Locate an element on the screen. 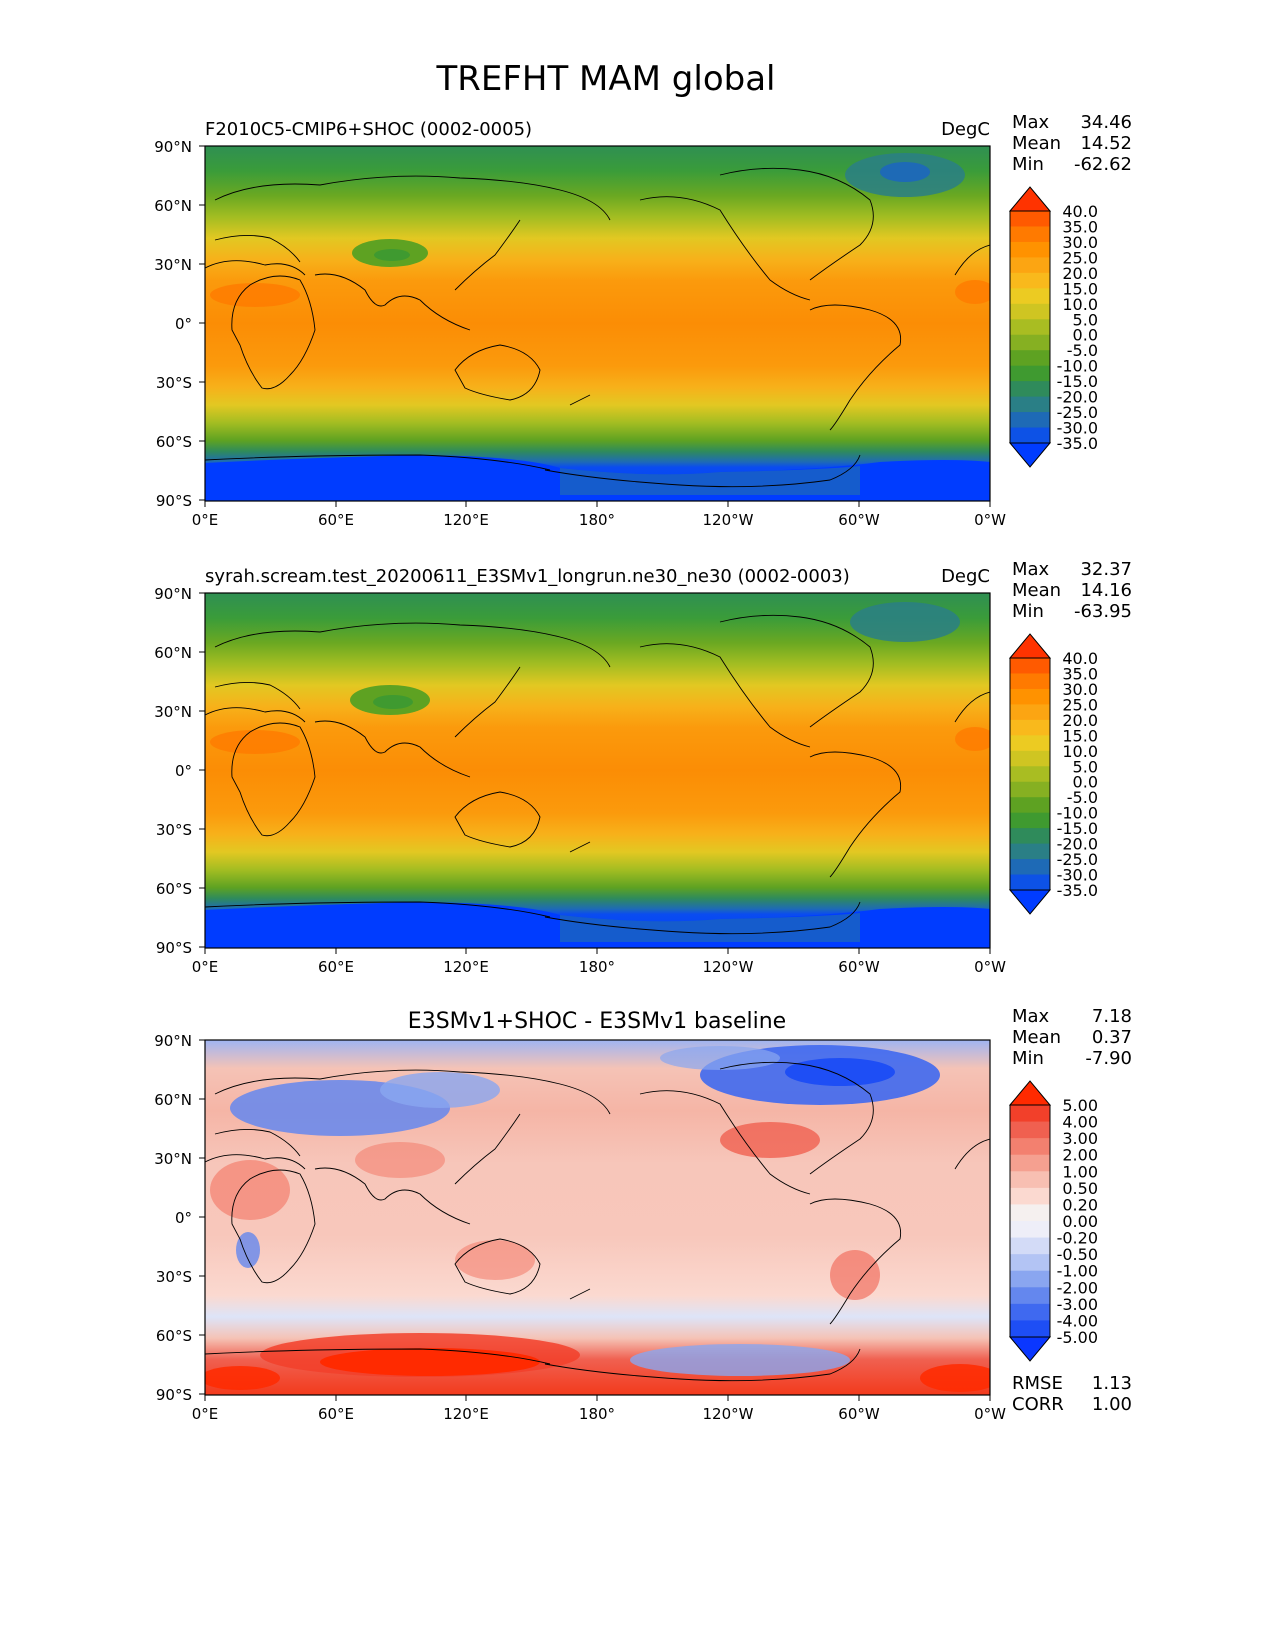 This screenshot has height=1650, width=1275. colorbar-level-label: -20.0 is located at coordinates (1077, 397).